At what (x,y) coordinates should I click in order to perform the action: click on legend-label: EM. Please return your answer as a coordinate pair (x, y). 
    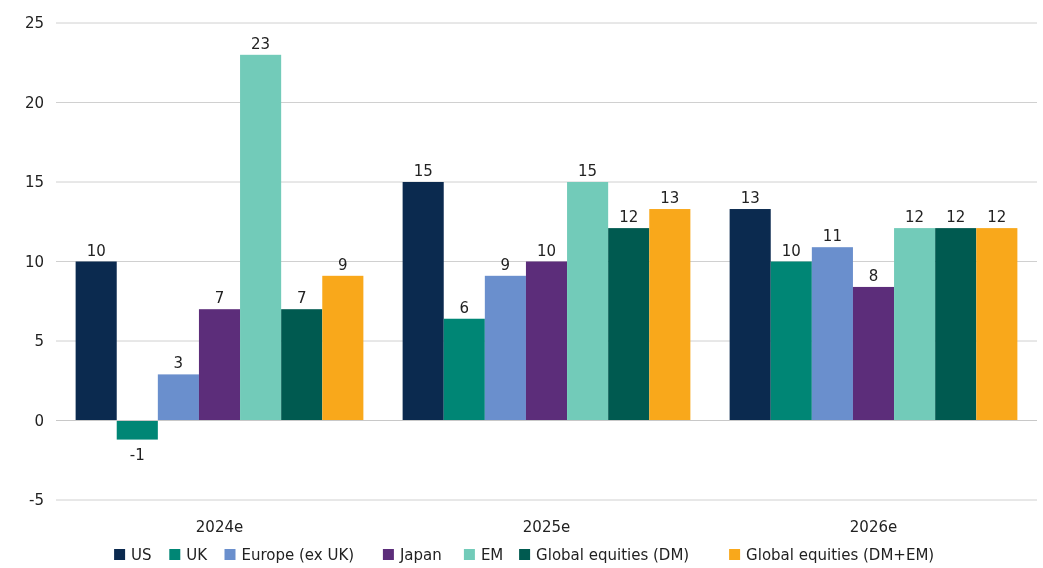
    Looking at the image, I should click on (492, 555).